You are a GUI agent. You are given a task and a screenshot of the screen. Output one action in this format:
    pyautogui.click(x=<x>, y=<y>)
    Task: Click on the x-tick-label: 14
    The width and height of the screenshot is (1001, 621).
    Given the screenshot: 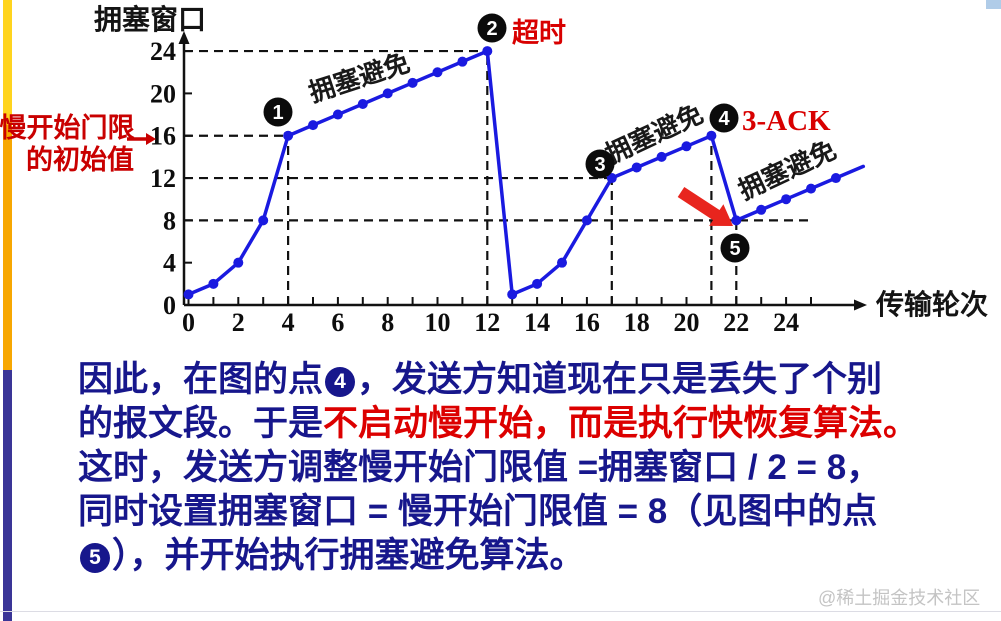 What is the action you would take?
    pyautogui.click(x=537, y=322)
    